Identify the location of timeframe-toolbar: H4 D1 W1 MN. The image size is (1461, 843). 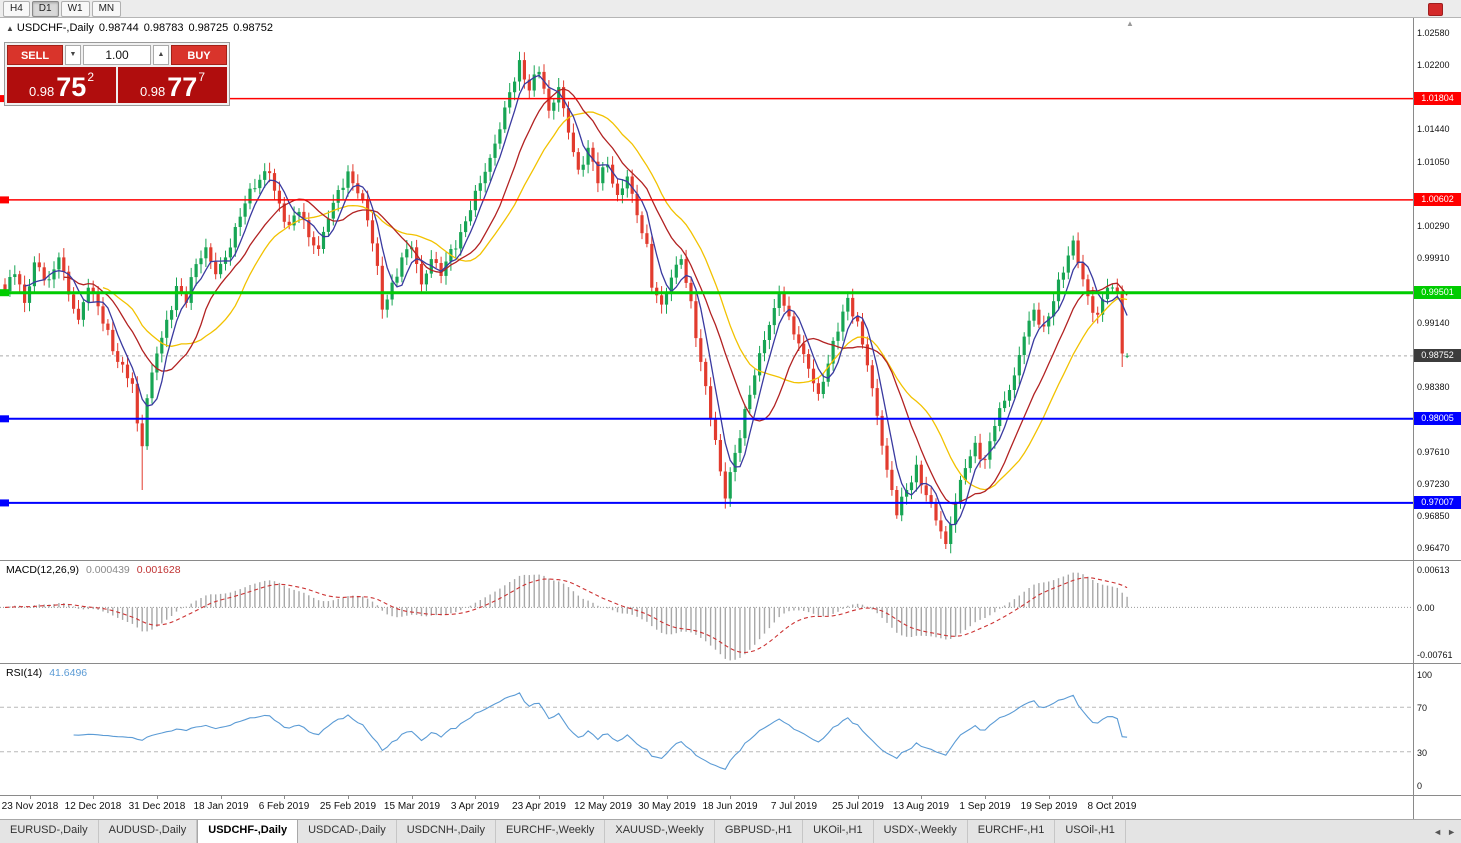
(730, 9).